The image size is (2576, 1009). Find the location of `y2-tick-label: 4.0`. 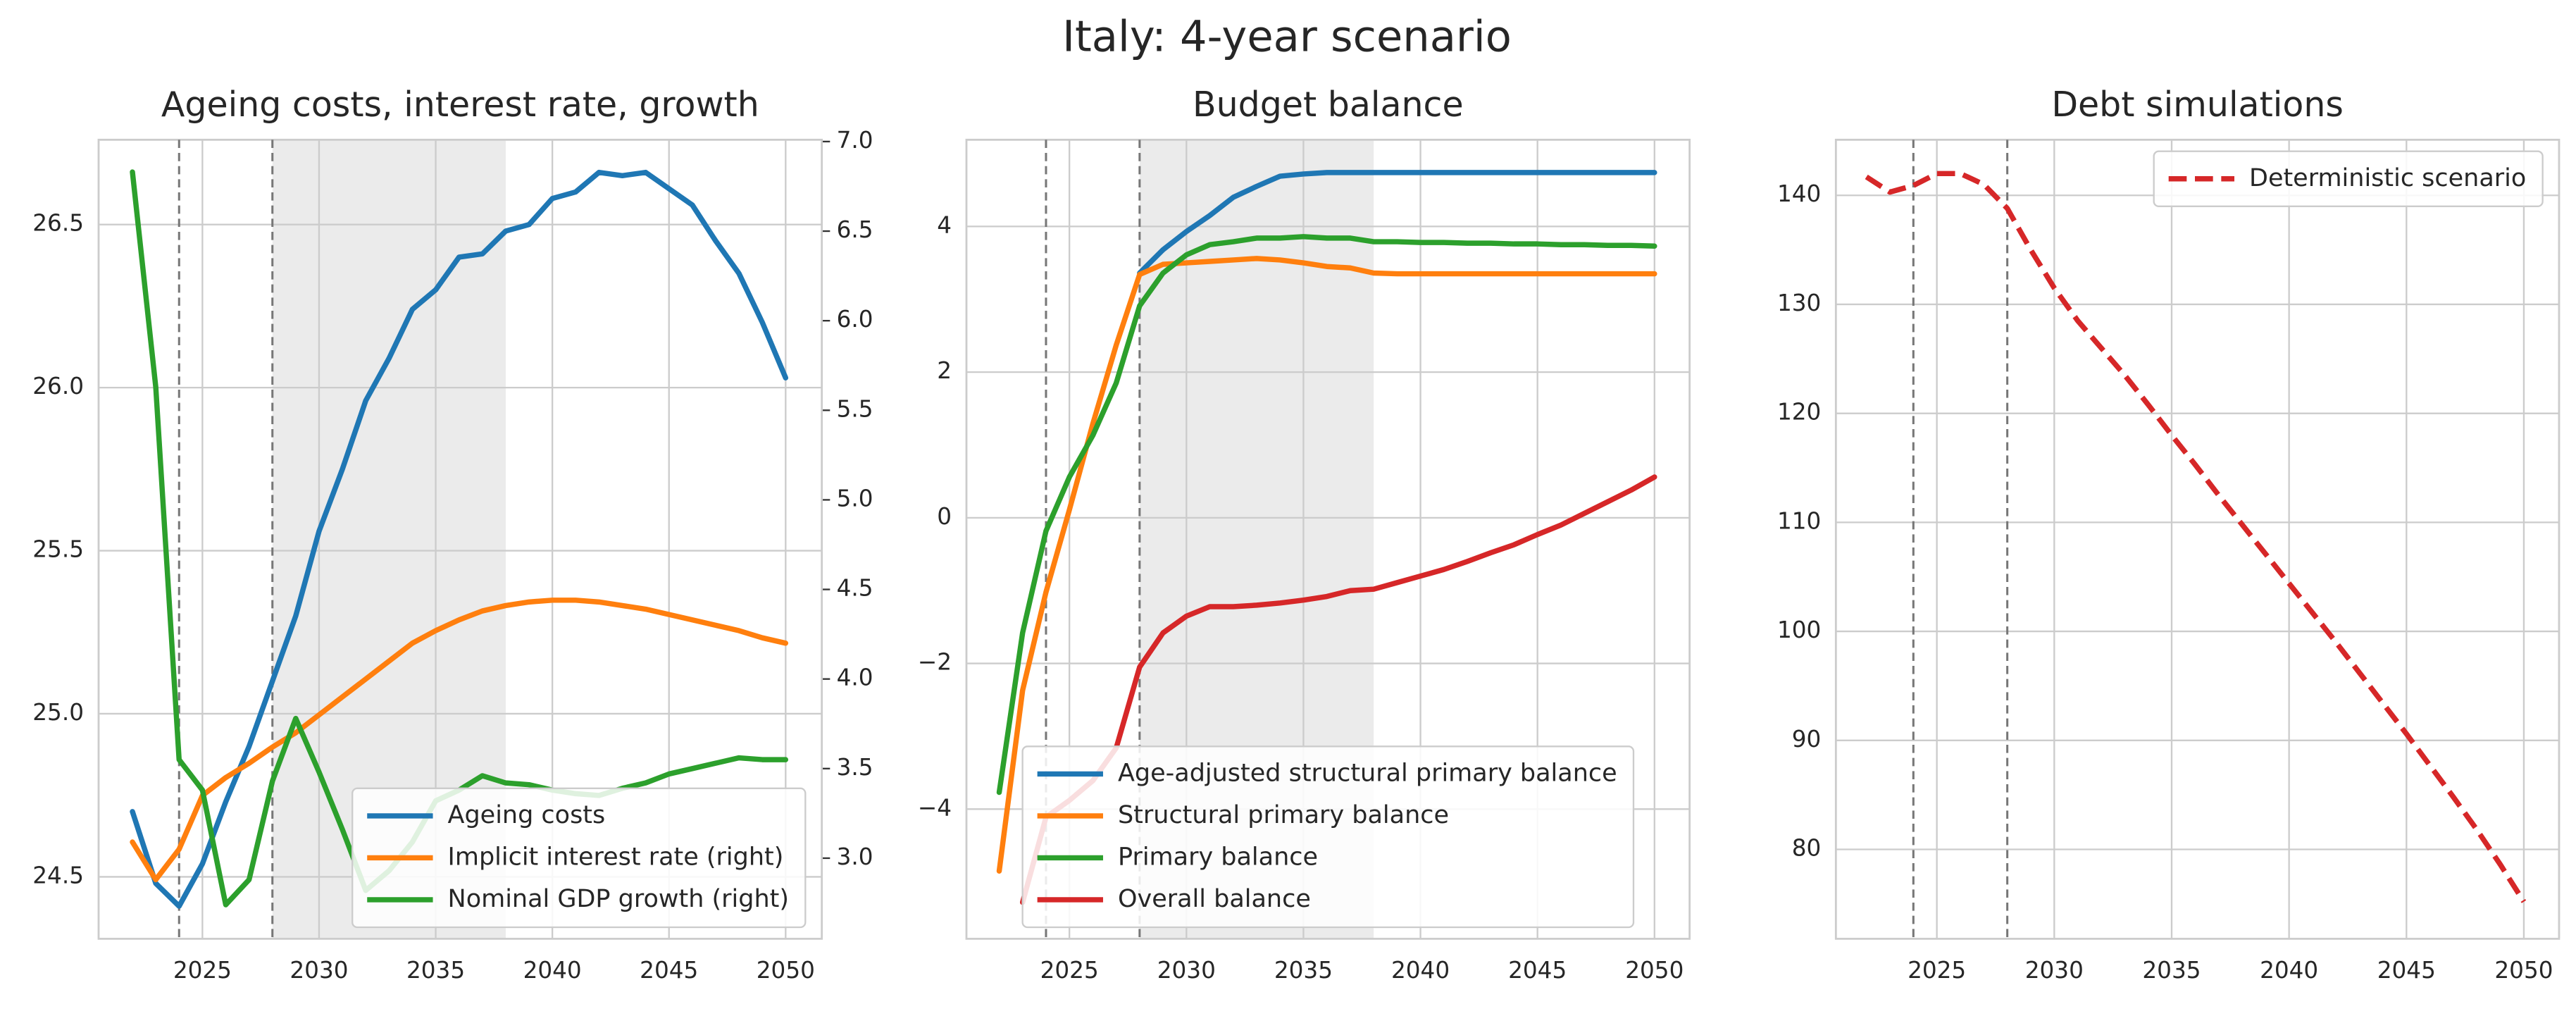

y2-tick-label: 4.0 is located at coordinates (855, 678).